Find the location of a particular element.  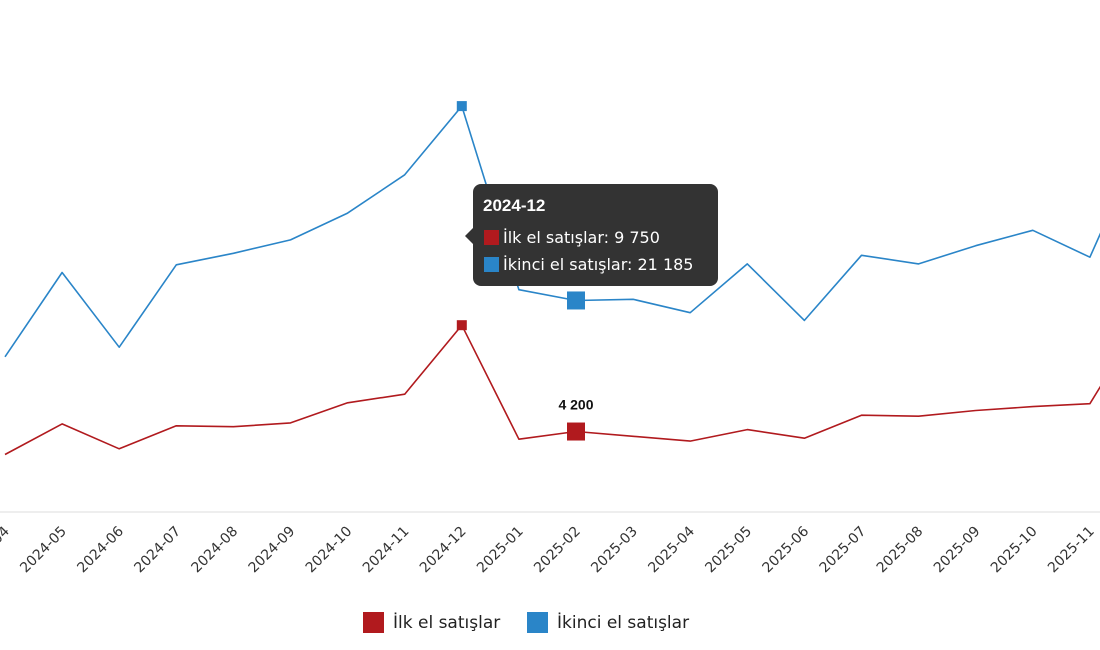

series-1-highlight-point is located at coordinates (576, 300).